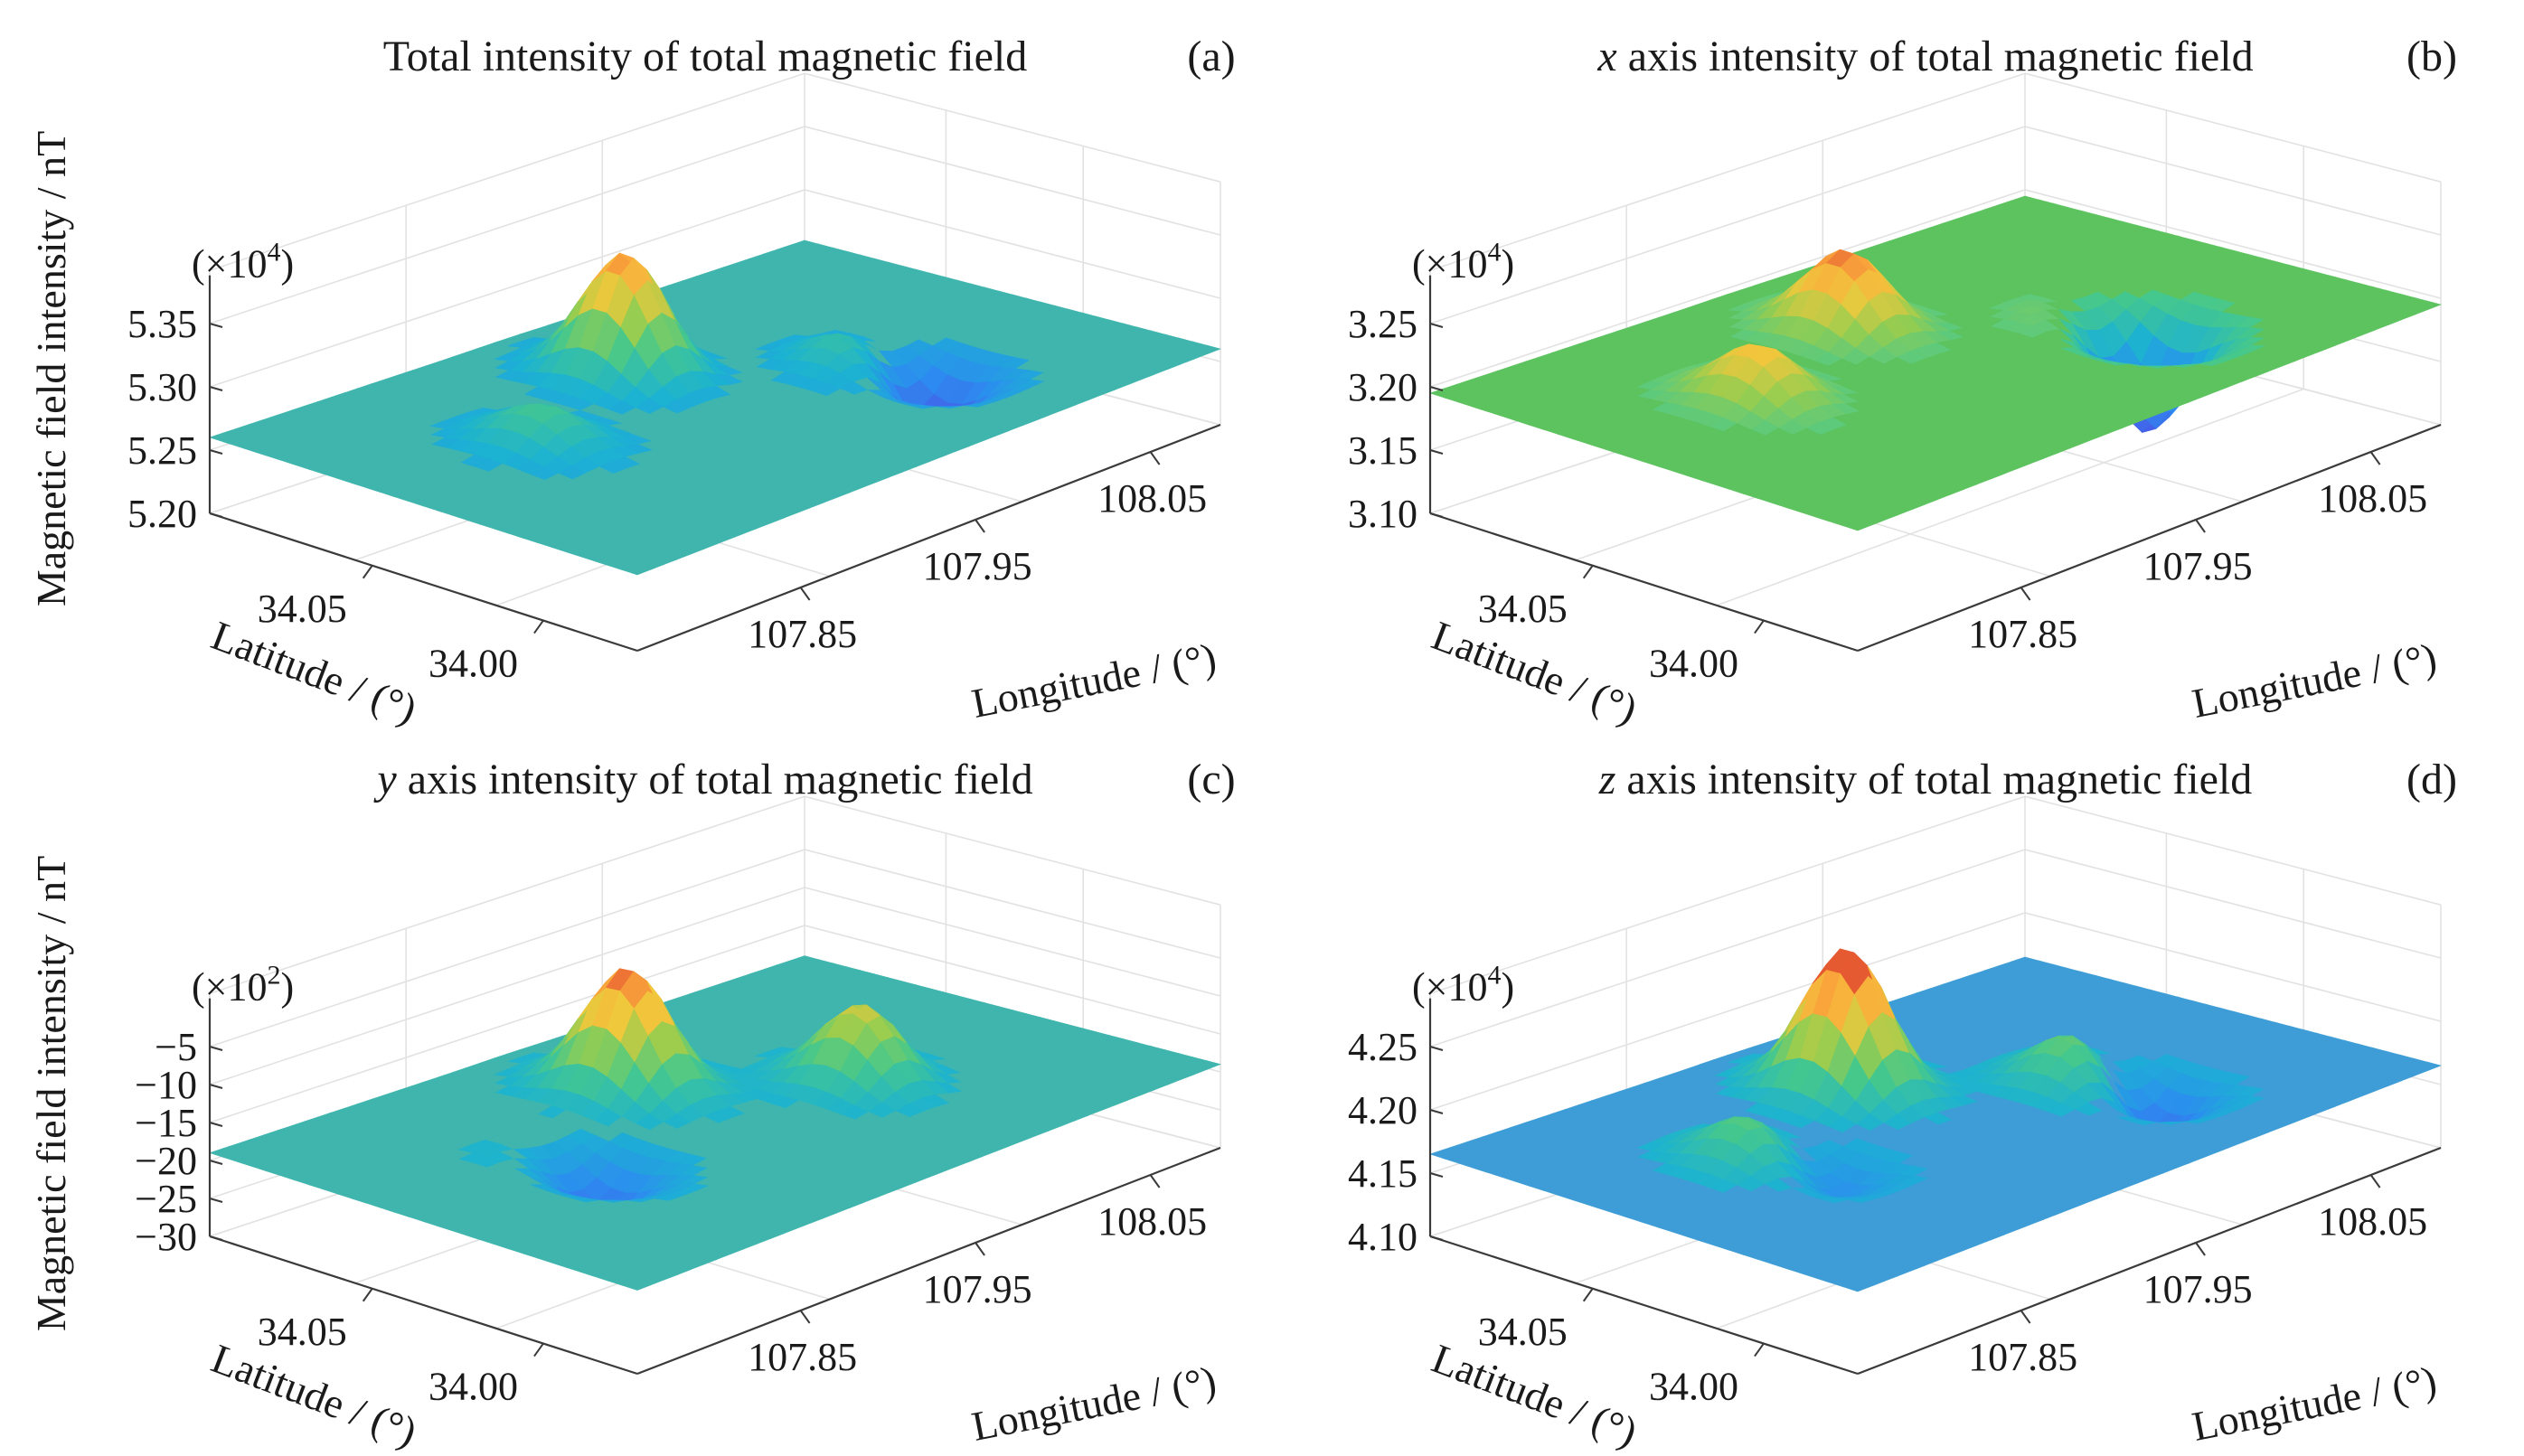  What do you see at coordinates (166, 1085) in the screenshot?
I see `z-tick-label: −10` at bounding box center [166, 1085].